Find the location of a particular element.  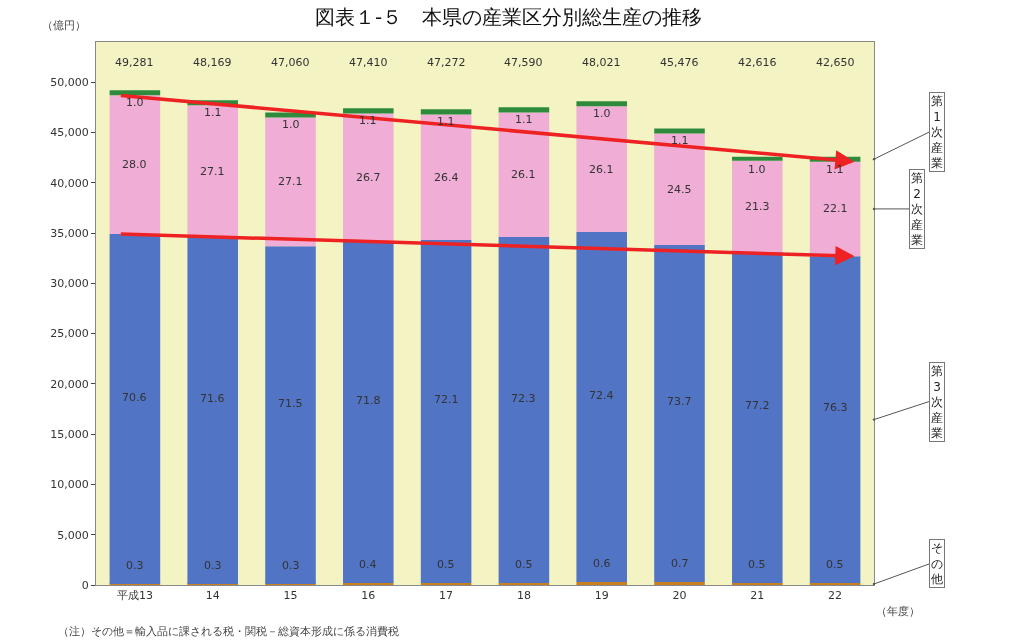

annotation: 42,650 is located at coordinates (835, 62).